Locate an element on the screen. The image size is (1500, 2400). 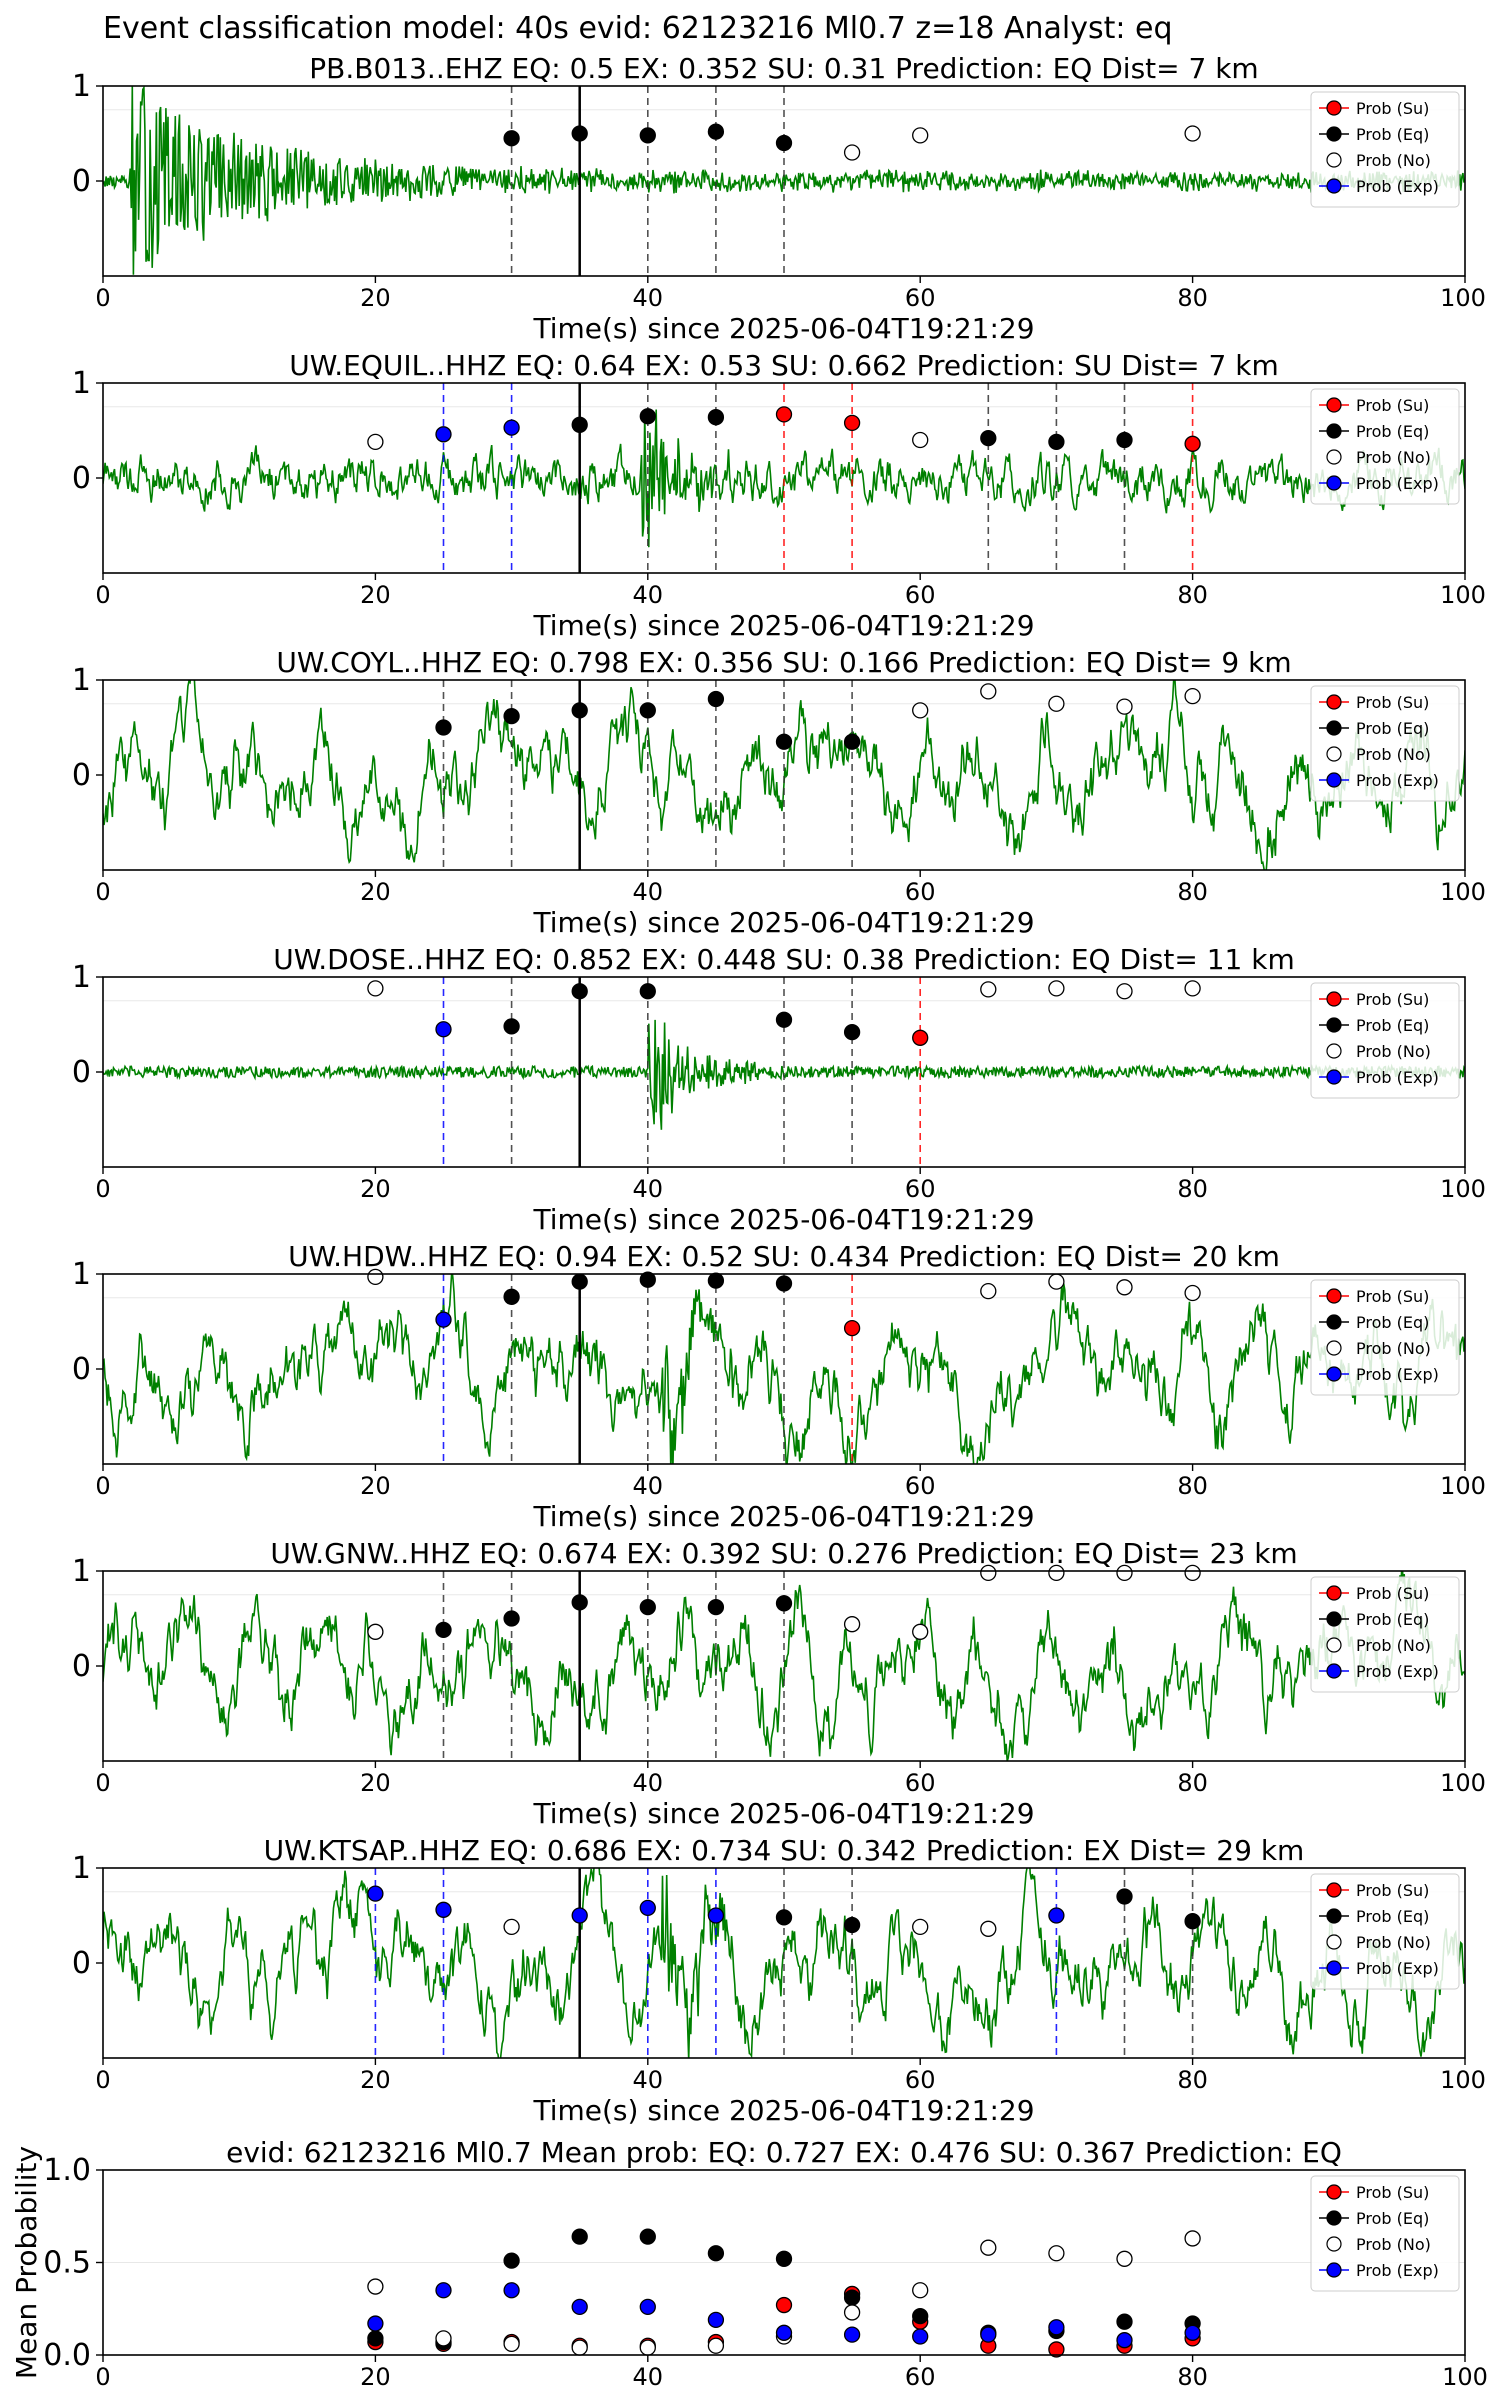
prob-point-exp is located at coordinates (647, 1908).